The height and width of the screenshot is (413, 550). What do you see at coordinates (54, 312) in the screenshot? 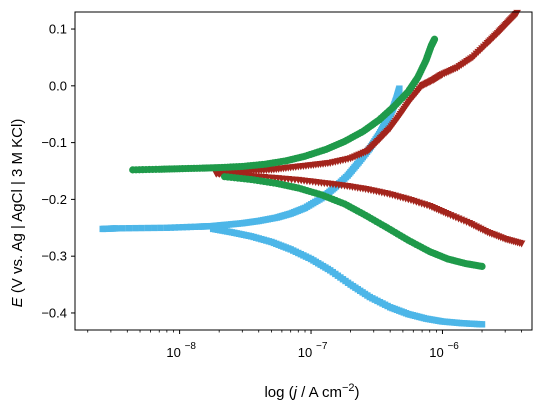
I see `y-tick-label: −0.4` at bounding box center [54, 312].